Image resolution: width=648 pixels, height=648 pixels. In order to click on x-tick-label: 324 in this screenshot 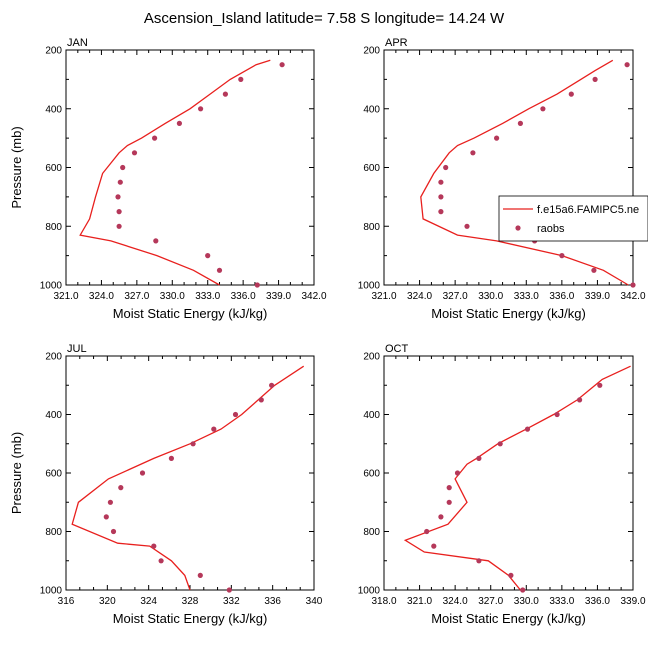, I will do `click(148, 601)`.